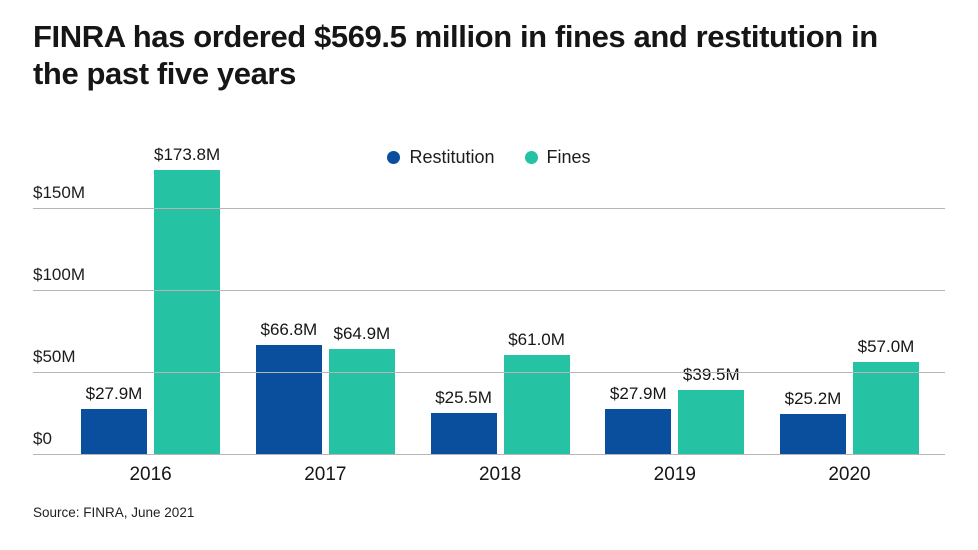  Describe the element at coordinates (711, 375) in the screenshot. I see `bar-value-label: $39.5M` at that location.